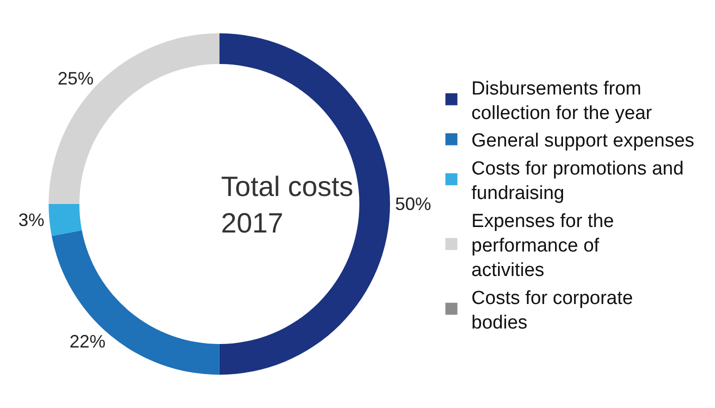 Image resolution: width=715 pixels, height=408 pixels. Describe the element at coordinates (287, 204) in the screenshot. I see `text: Total costs 2017` at that location.